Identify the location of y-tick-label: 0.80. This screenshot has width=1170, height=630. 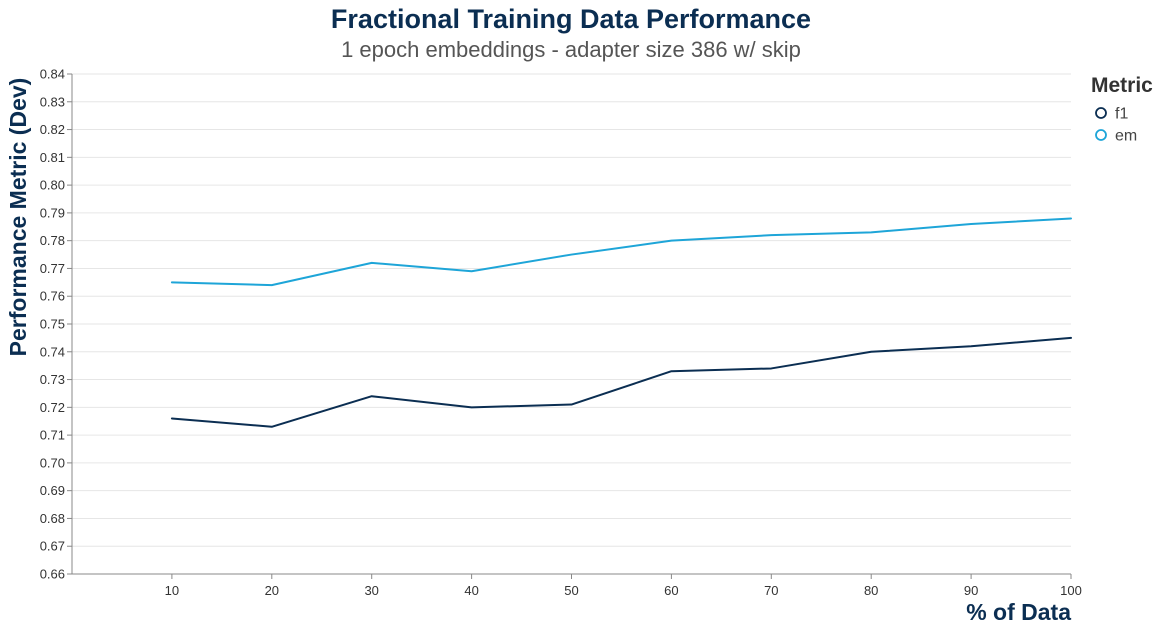
(52, 185).